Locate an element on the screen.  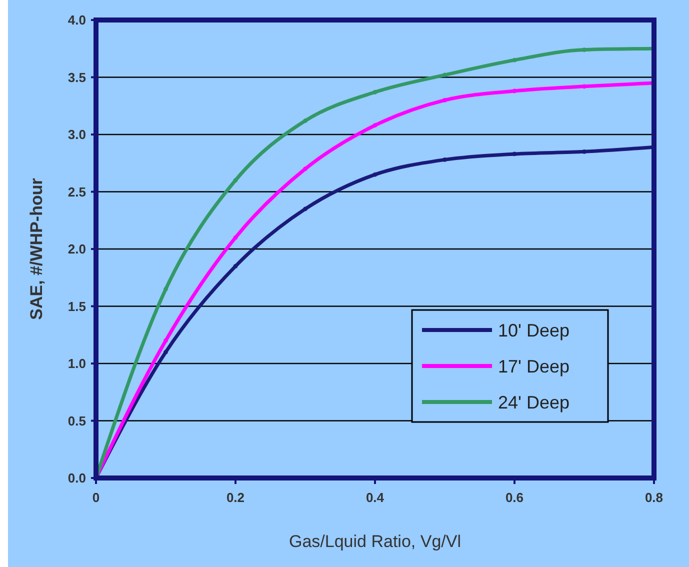
y-tick-label: 4.0 is located at coordinates (77, 20).